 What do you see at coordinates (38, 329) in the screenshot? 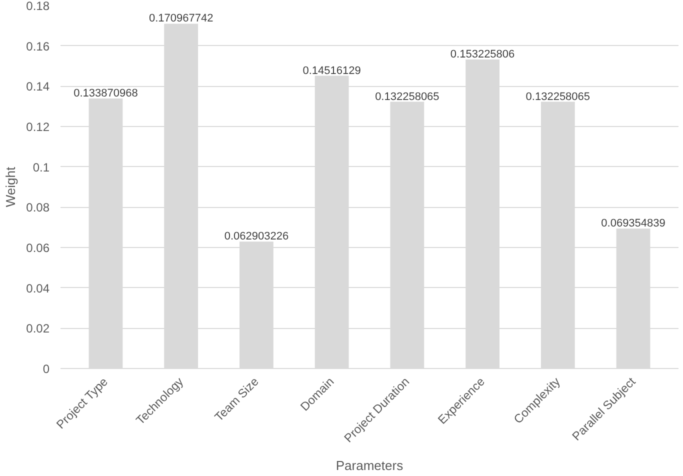
I see `y-tick-label: 0.02` at bounding box center [38, 329].